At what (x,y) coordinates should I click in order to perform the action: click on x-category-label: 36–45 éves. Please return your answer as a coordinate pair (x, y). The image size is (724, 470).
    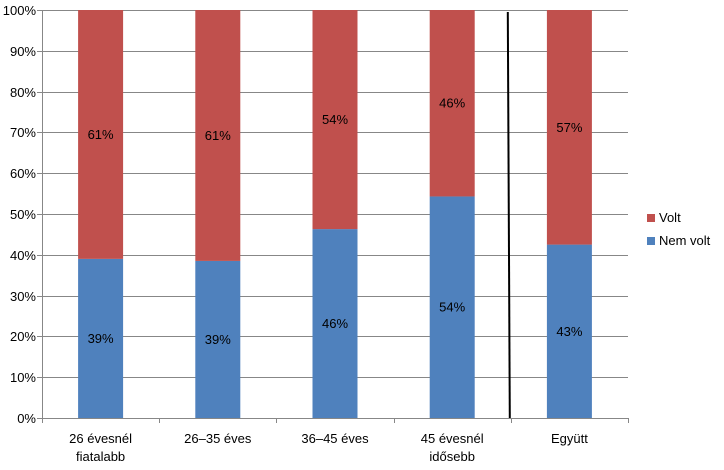
    Looking at the image, I should click on (335, 438).